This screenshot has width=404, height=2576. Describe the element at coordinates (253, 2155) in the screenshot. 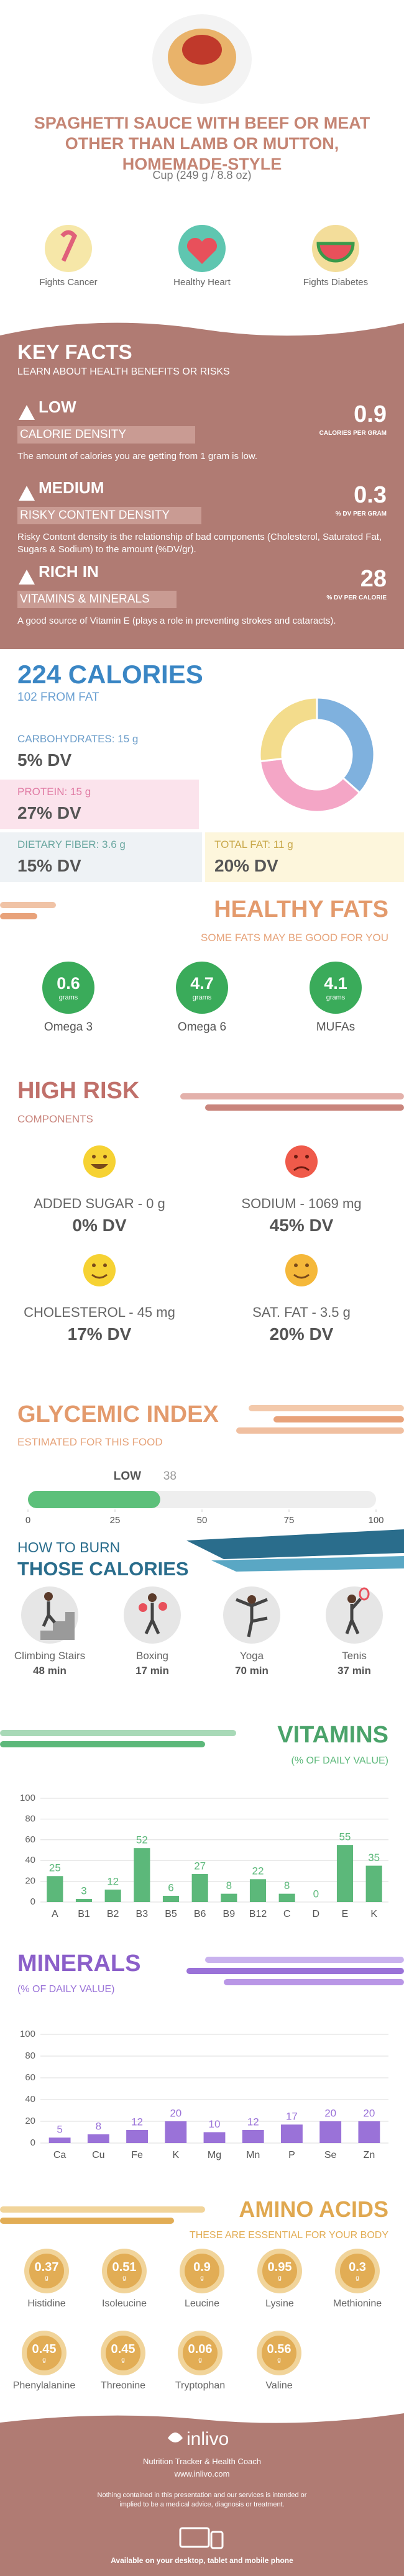

I see `x-tick-label: Mn` at that location.